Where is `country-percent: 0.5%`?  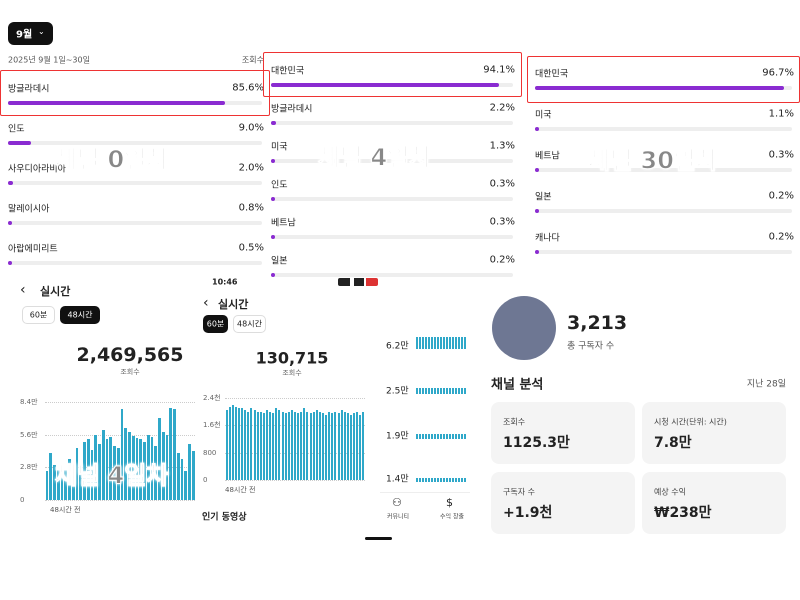
country-percent: 0.5% is located at coordinates (251, 248).